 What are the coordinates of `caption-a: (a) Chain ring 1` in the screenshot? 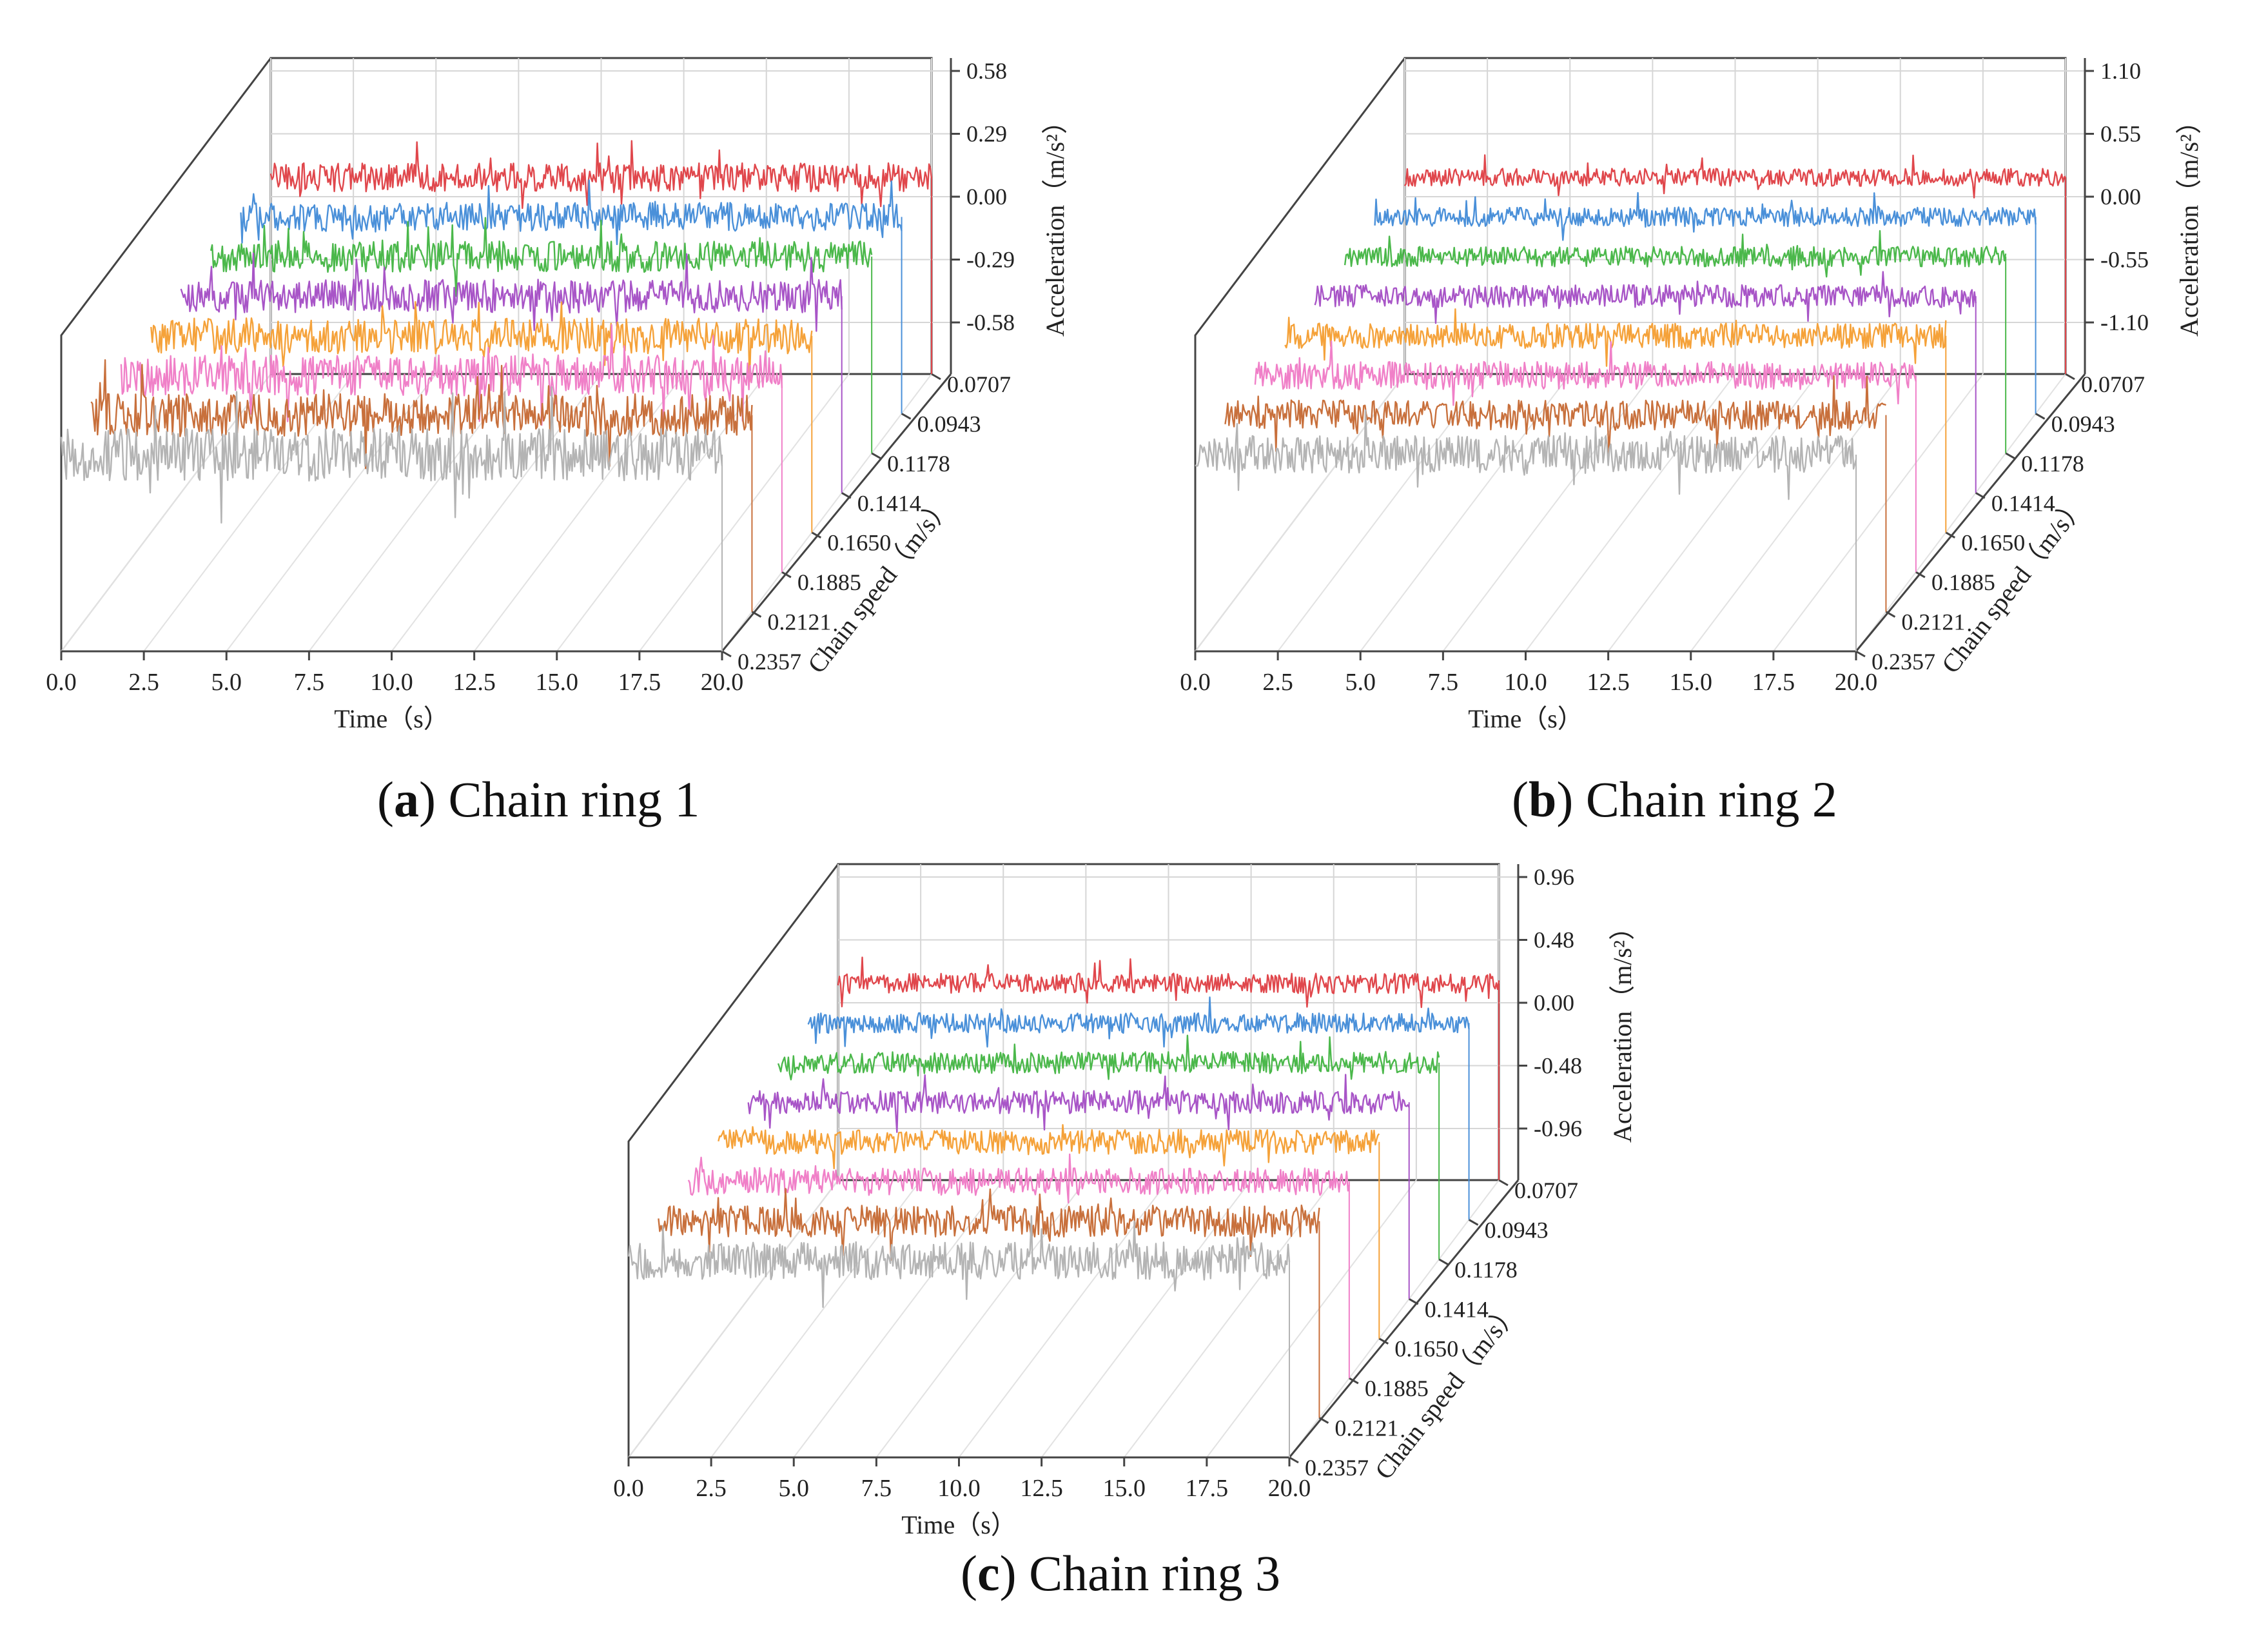 It's located at (538, 799).